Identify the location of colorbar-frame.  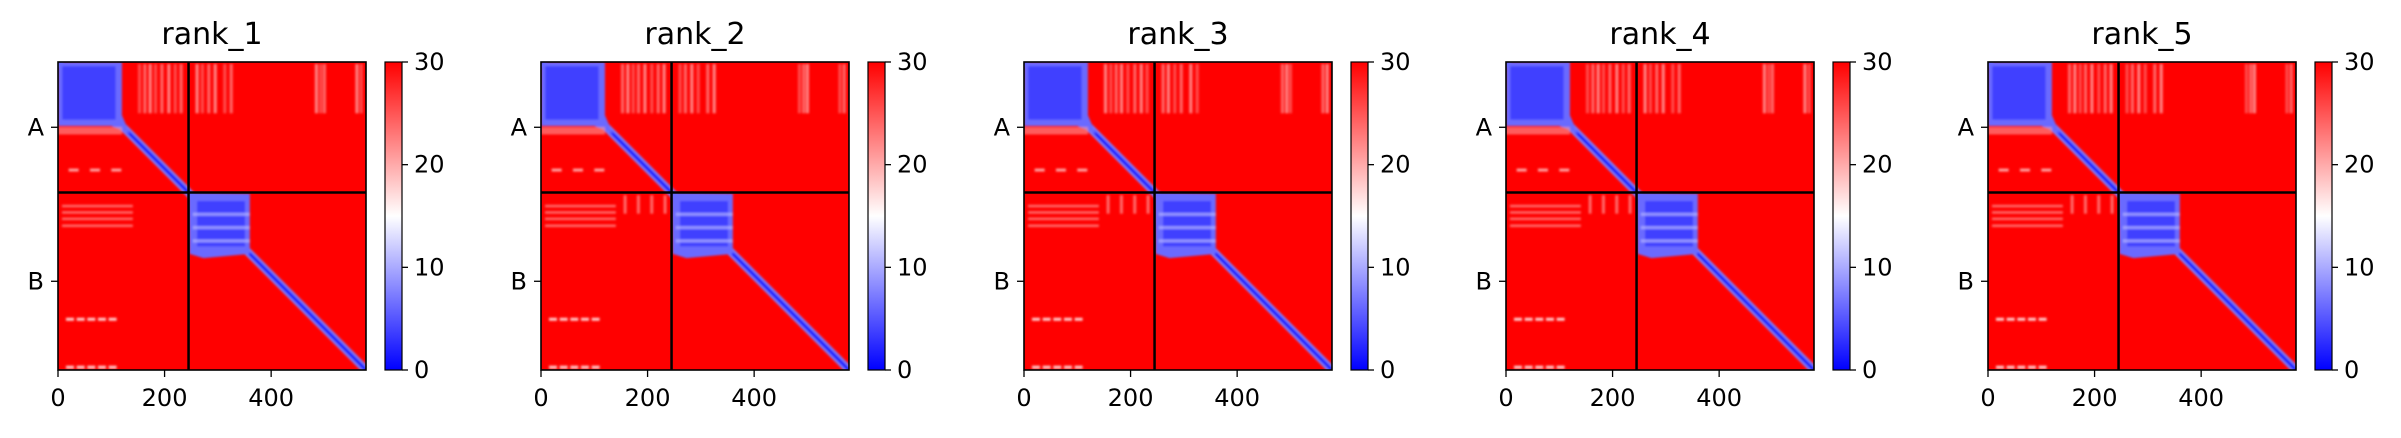
(1359, 216).